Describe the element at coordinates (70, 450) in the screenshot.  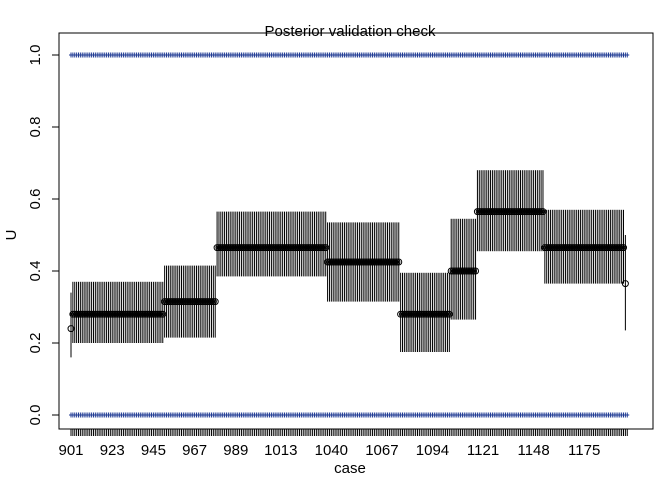
I see `x-tick-label: 901` at that location.